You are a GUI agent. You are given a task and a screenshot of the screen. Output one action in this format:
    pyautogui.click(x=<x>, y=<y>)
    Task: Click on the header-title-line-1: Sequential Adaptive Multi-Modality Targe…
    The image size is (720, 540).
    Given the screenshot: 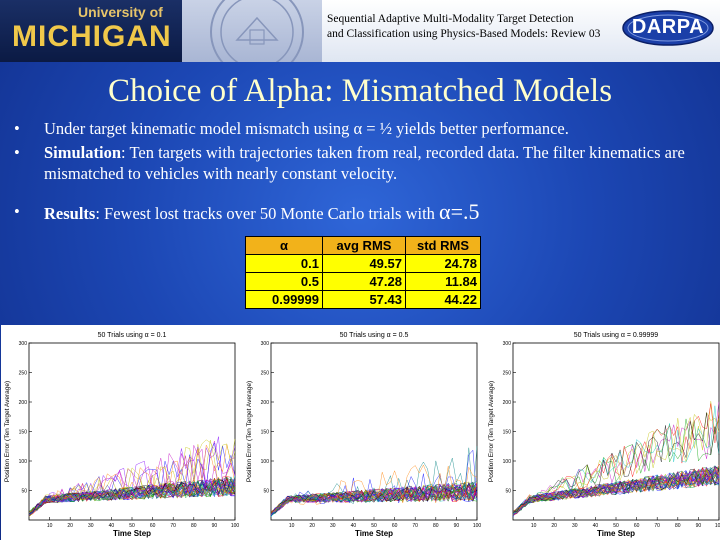 What is the action you would take?
    pyautogui.click(x=450, y=19)
    